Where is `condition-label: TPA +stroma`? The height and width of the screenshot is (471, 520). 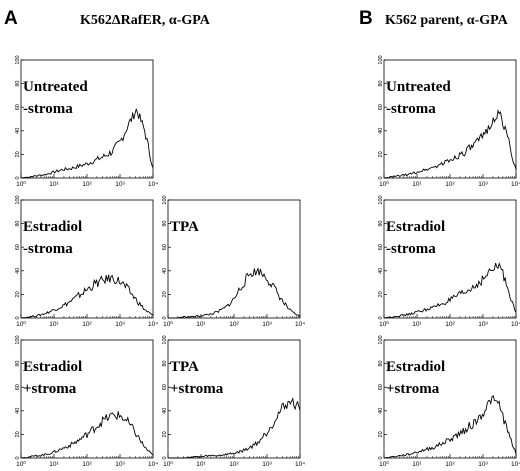
condition-label: TPA +stroma is located at coordinates (196, 378).